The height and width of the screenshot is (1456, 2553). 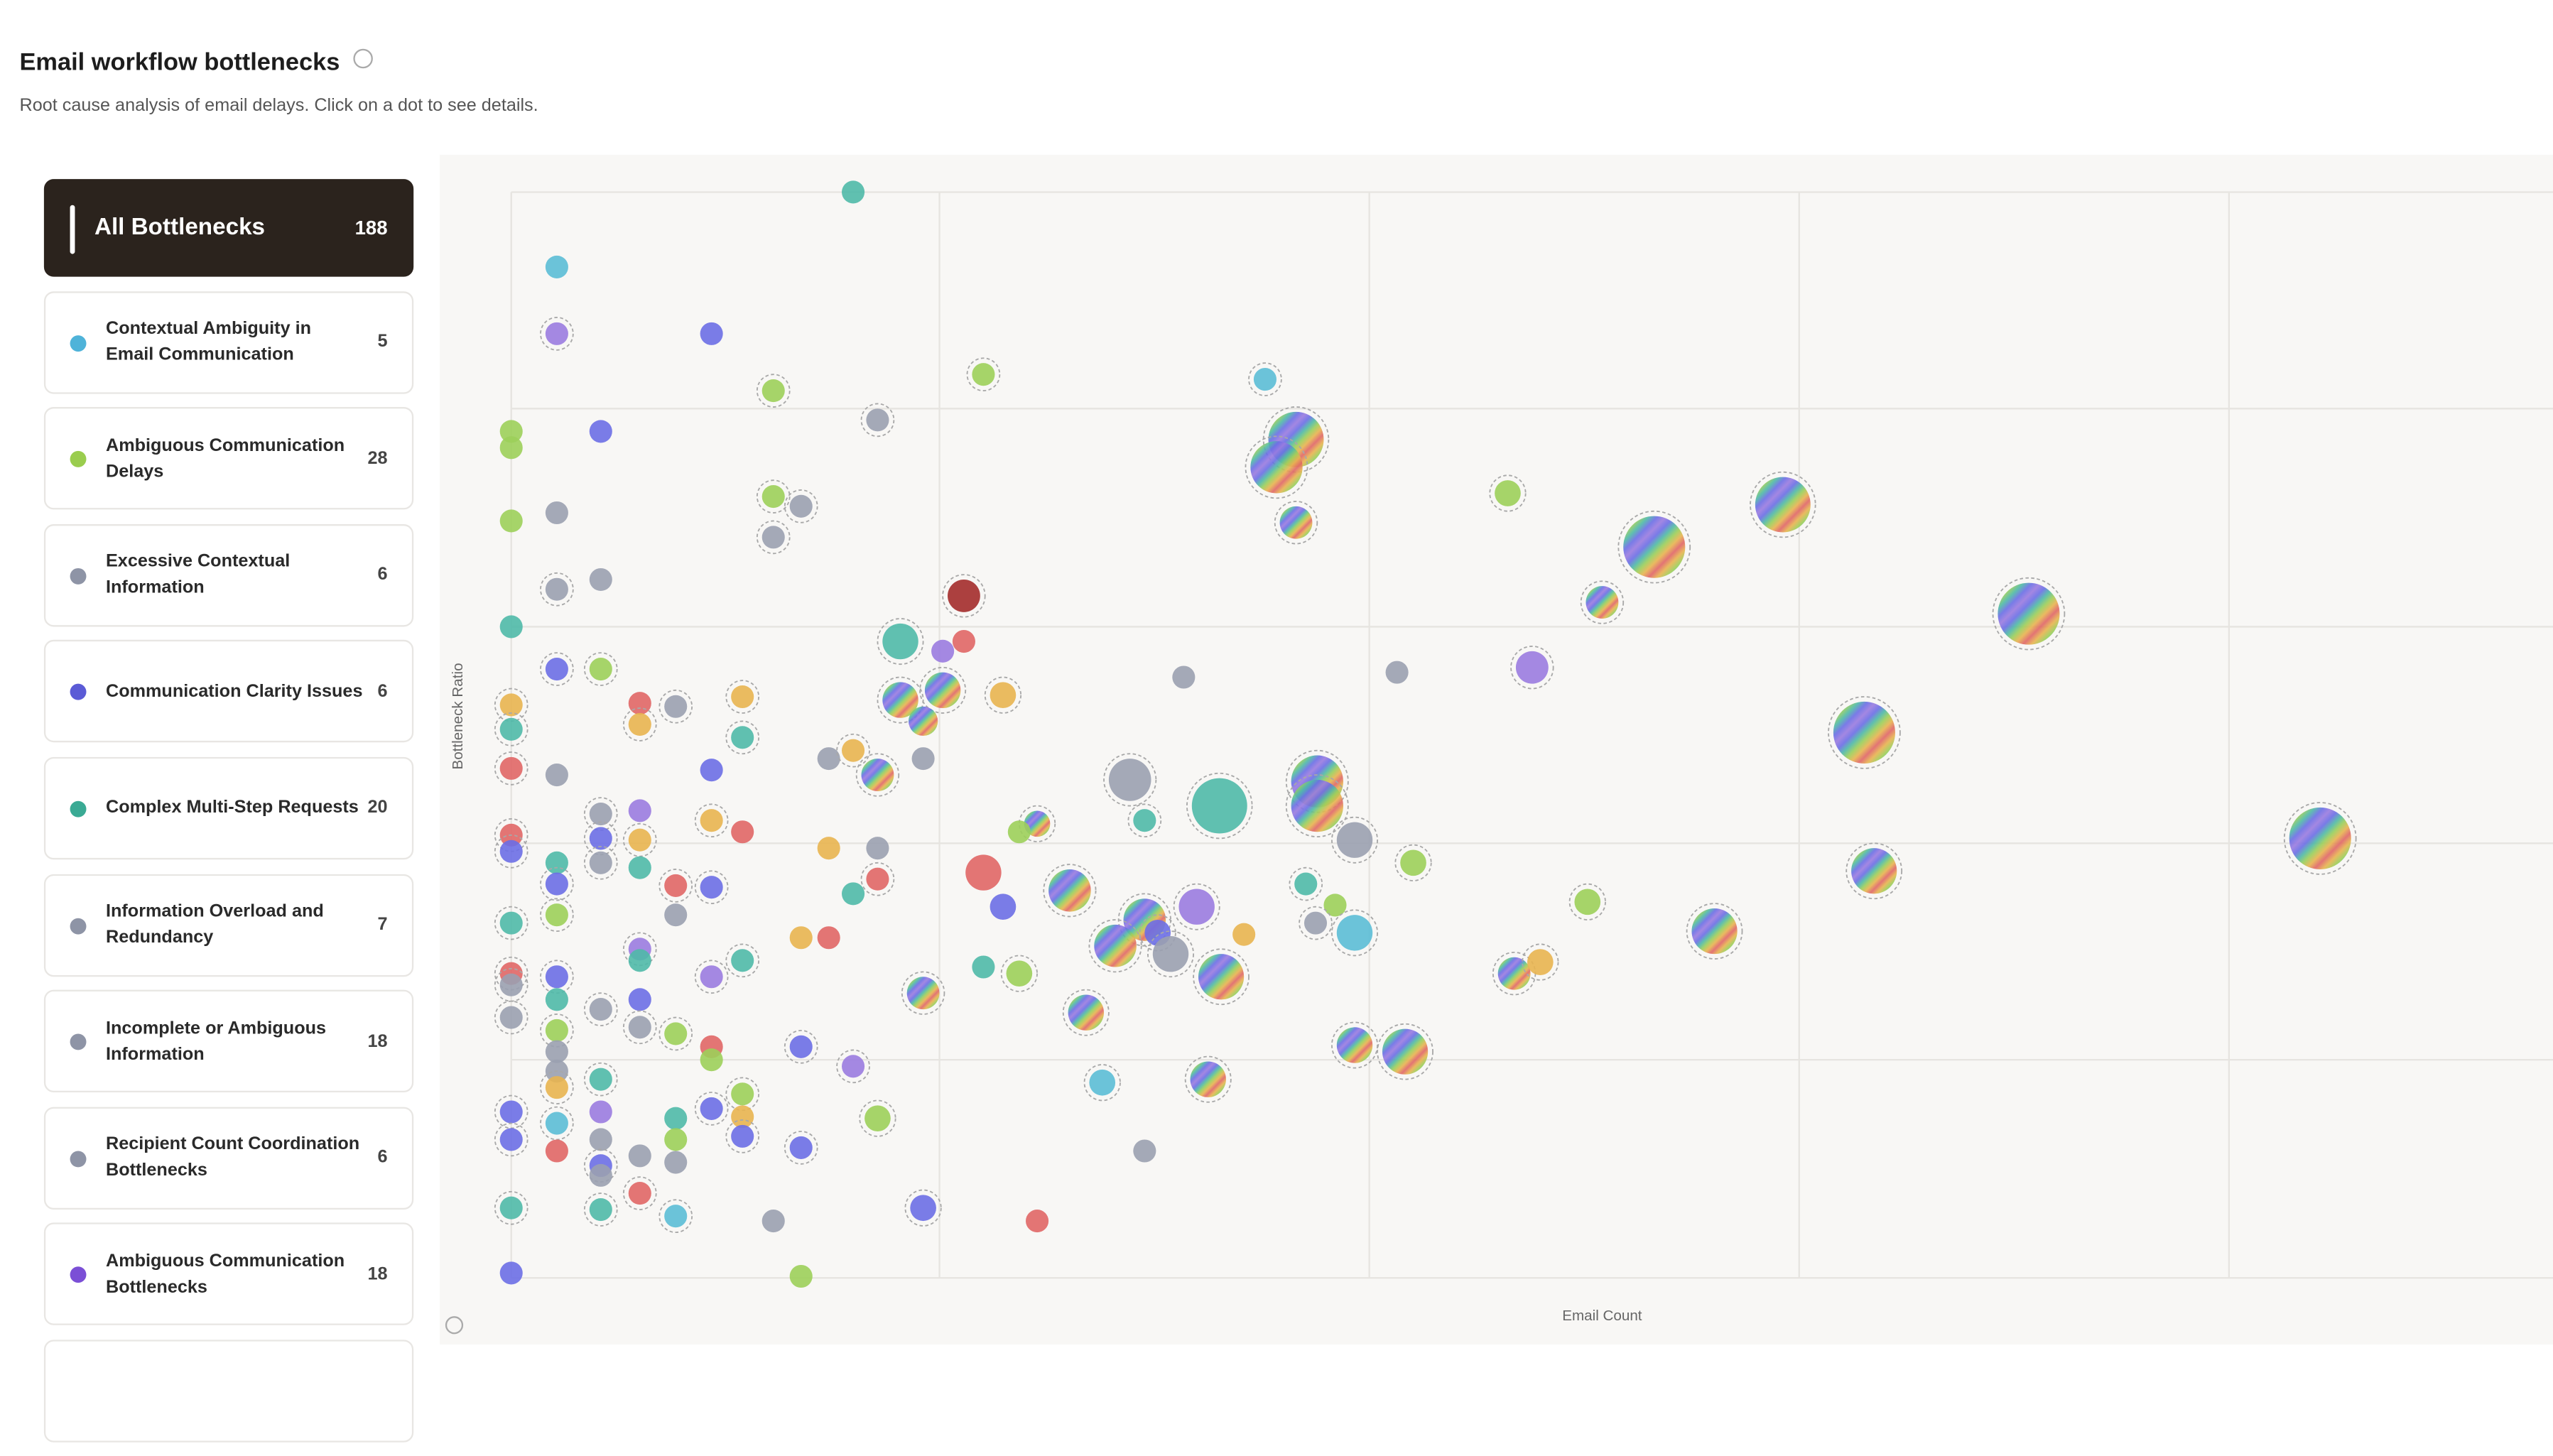 What do you see at coordinates (228, 1041) in the screenshot?
I see `category-card: Incomplete or Ambiguous Information 18` at bounding box center [228, 1041].